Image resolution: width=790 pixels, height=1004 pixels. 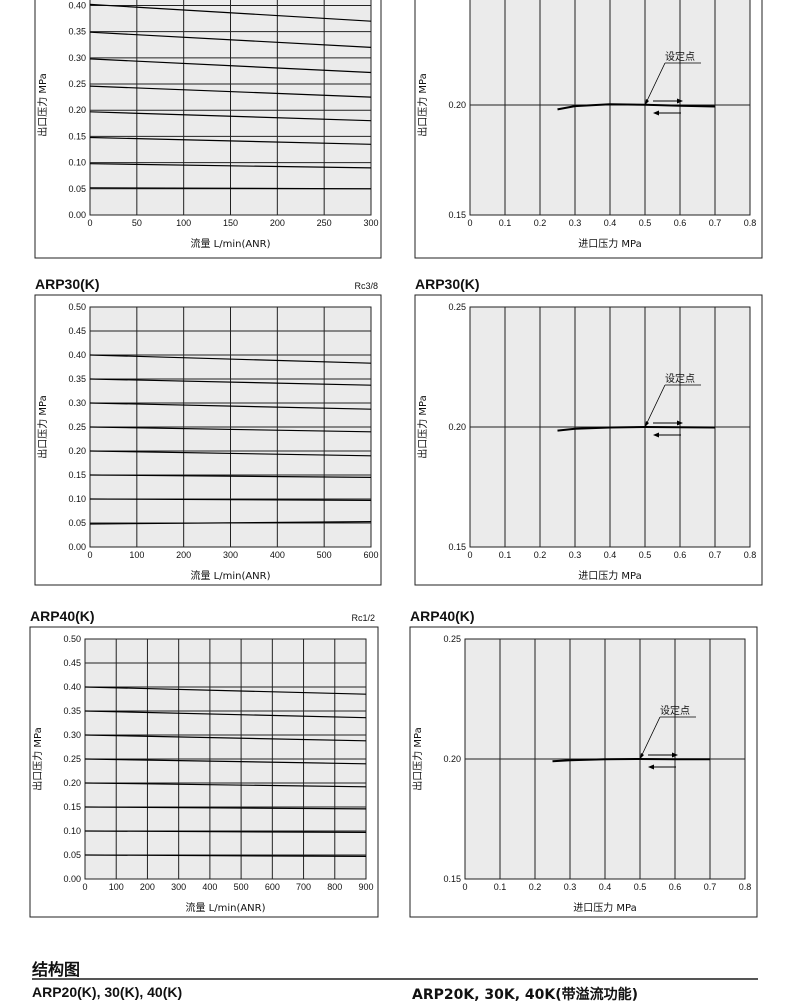 What do you see at coordinates (107, 992) in the screenshot?
I see `structure-subtitle-left: ARP20(K), 30(K), 40(K)` at bounding box center [107, 992].